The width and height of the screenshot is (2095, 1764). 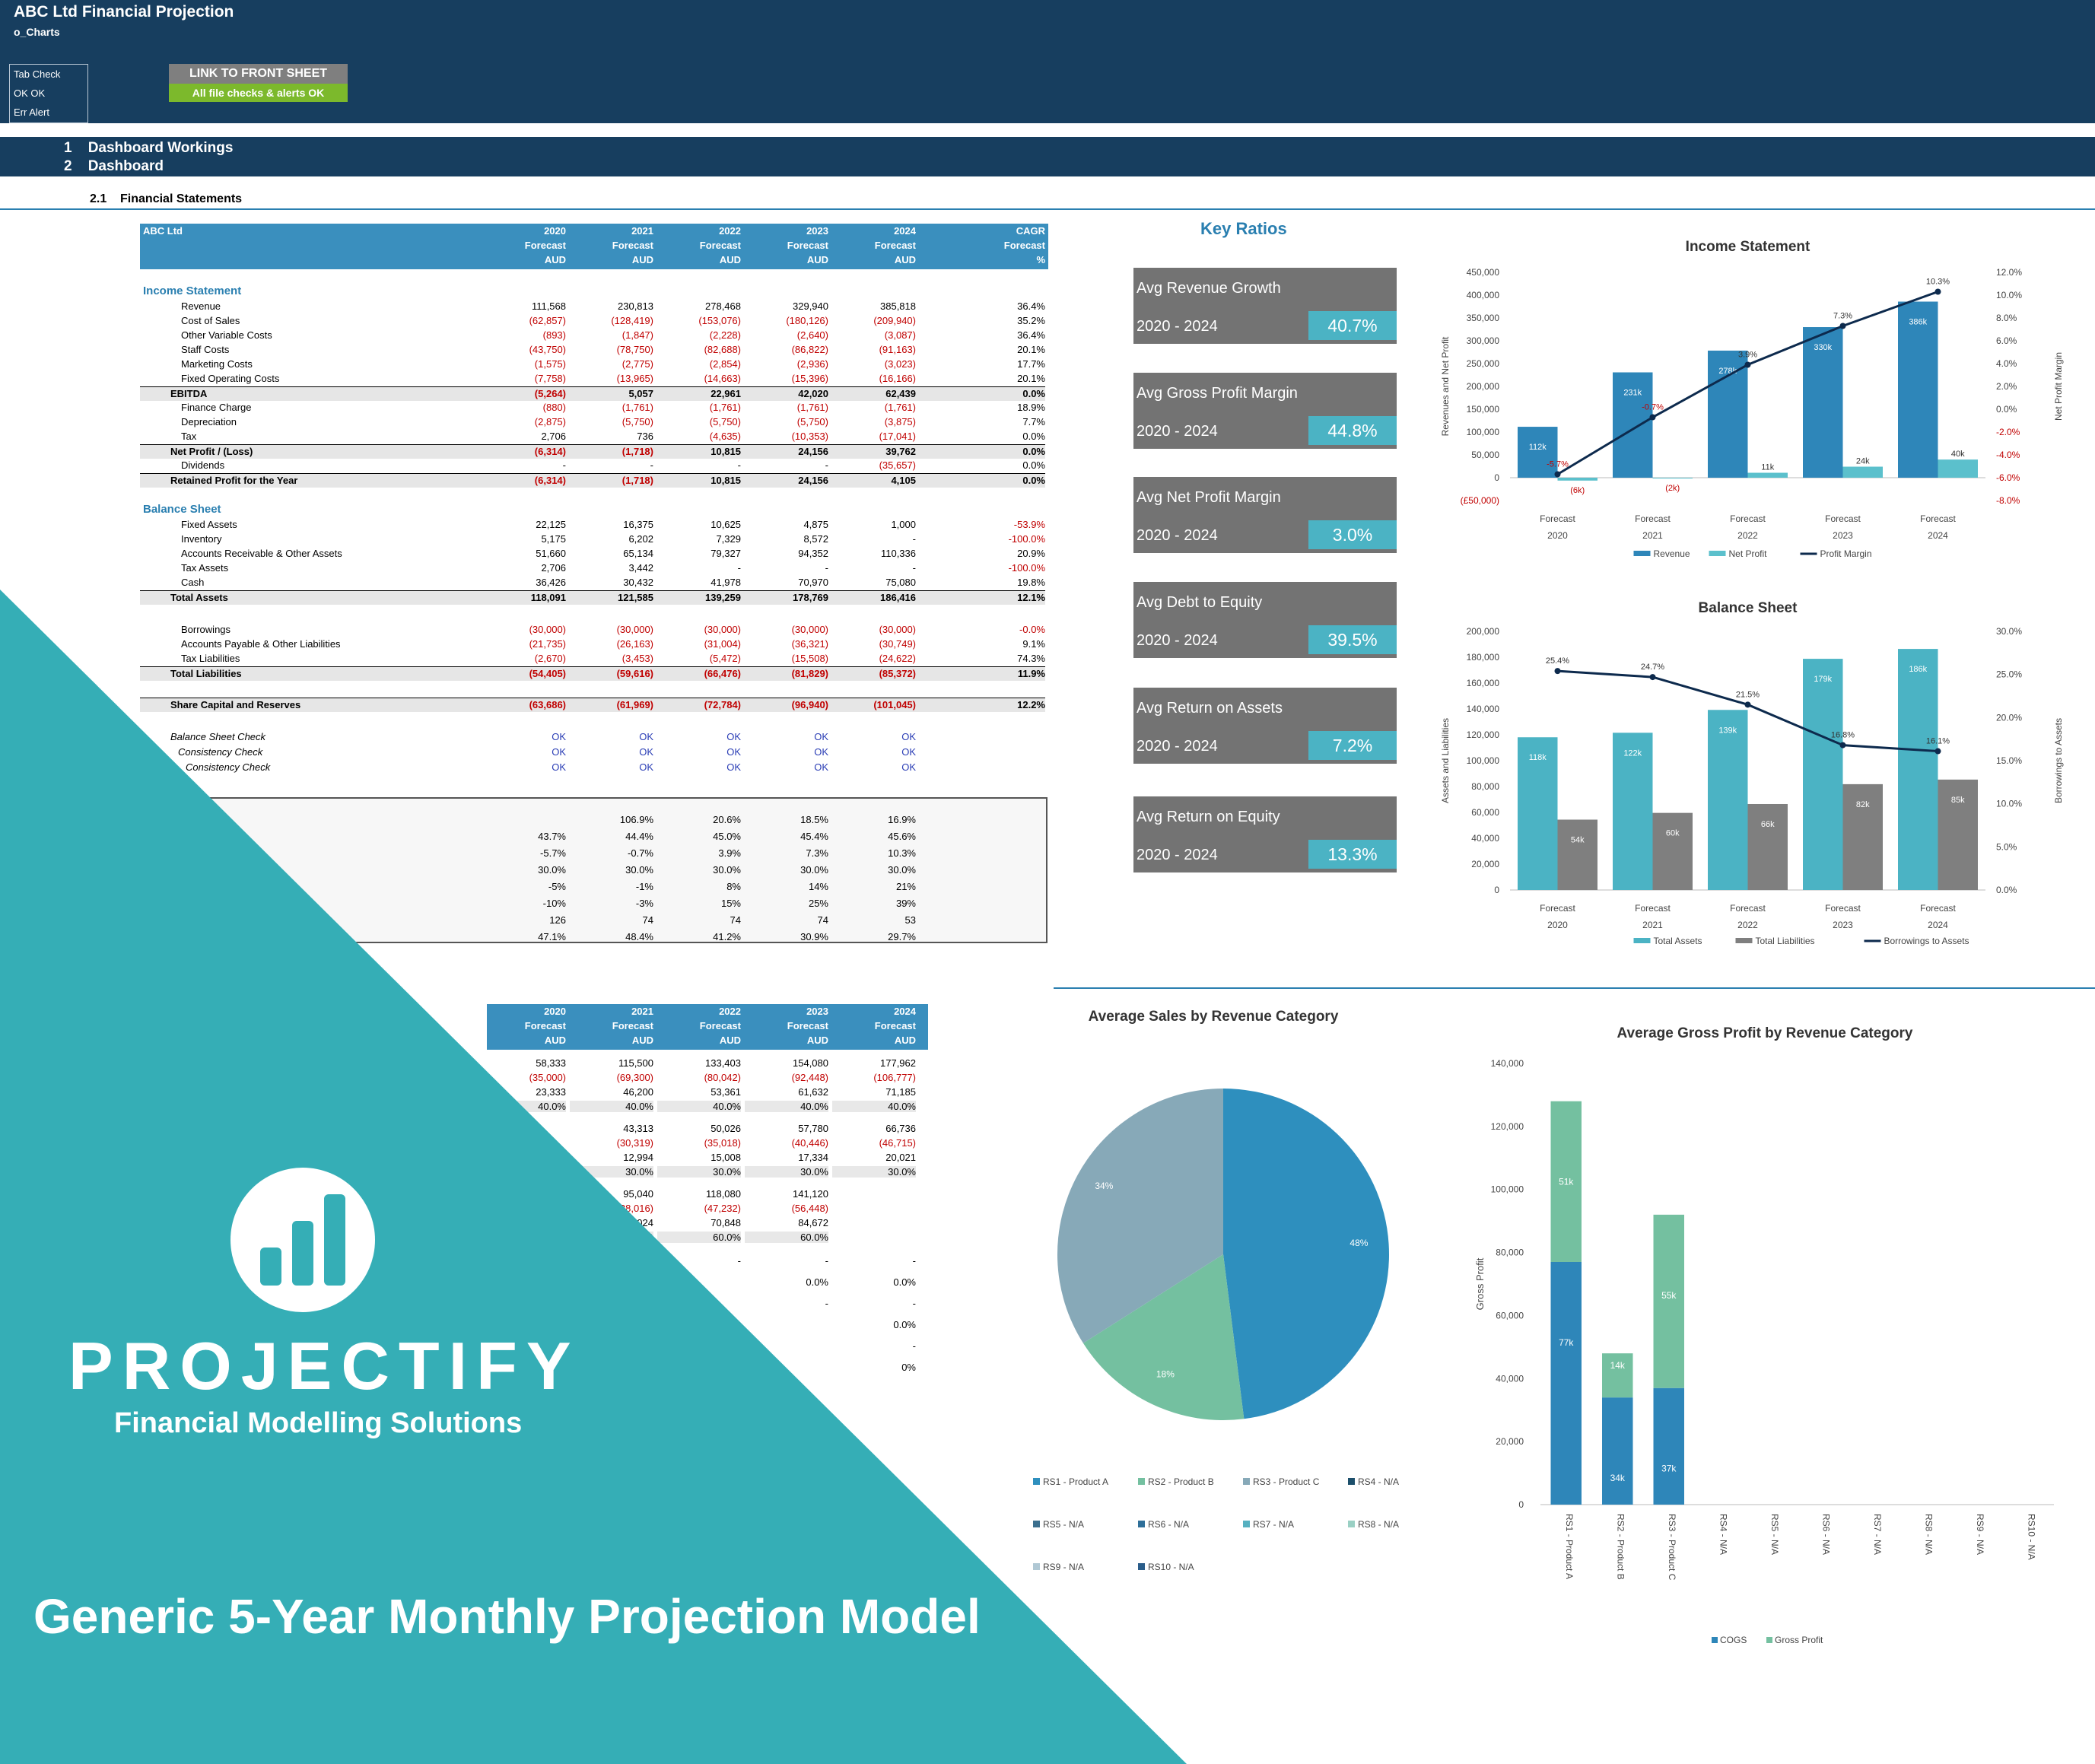 What do you see at coordinates (1209, 288) in the screenshot?
I see `ratio-label: Avg Revenue Growth` at bounding box center [1209, 288].